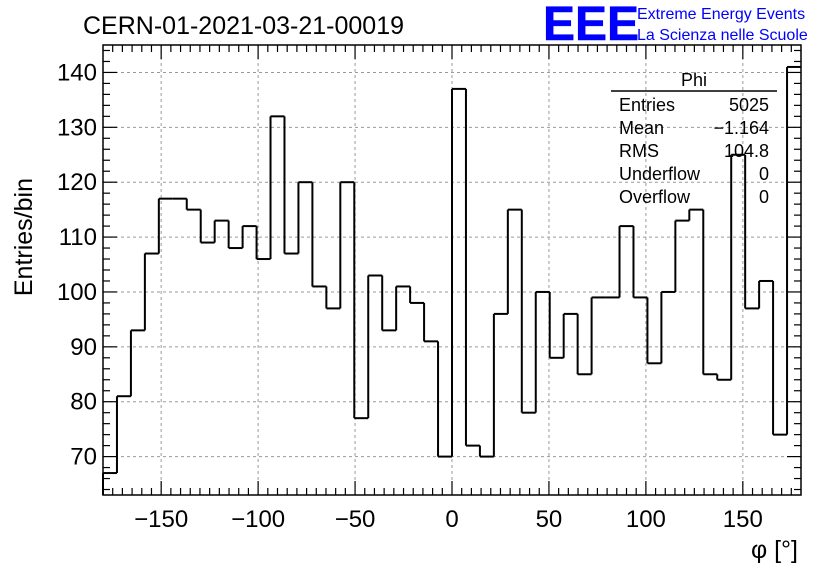 The width and height of the screenshot is (836, 577). Describe the element at coordinates (647, 105) in the screenshot. I see `stats-label-entries: Entries` at that location.